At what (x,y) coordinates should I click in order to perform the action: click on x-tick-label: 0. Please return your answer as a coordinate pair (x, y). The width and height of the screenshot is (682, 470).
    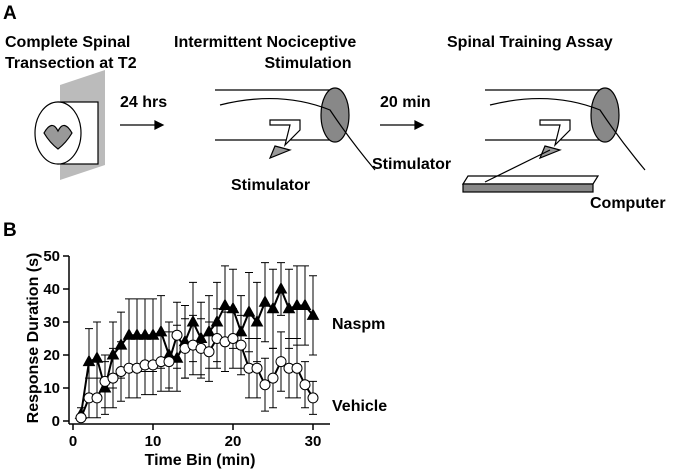
    Looking at the image, I should click on (73, 441).